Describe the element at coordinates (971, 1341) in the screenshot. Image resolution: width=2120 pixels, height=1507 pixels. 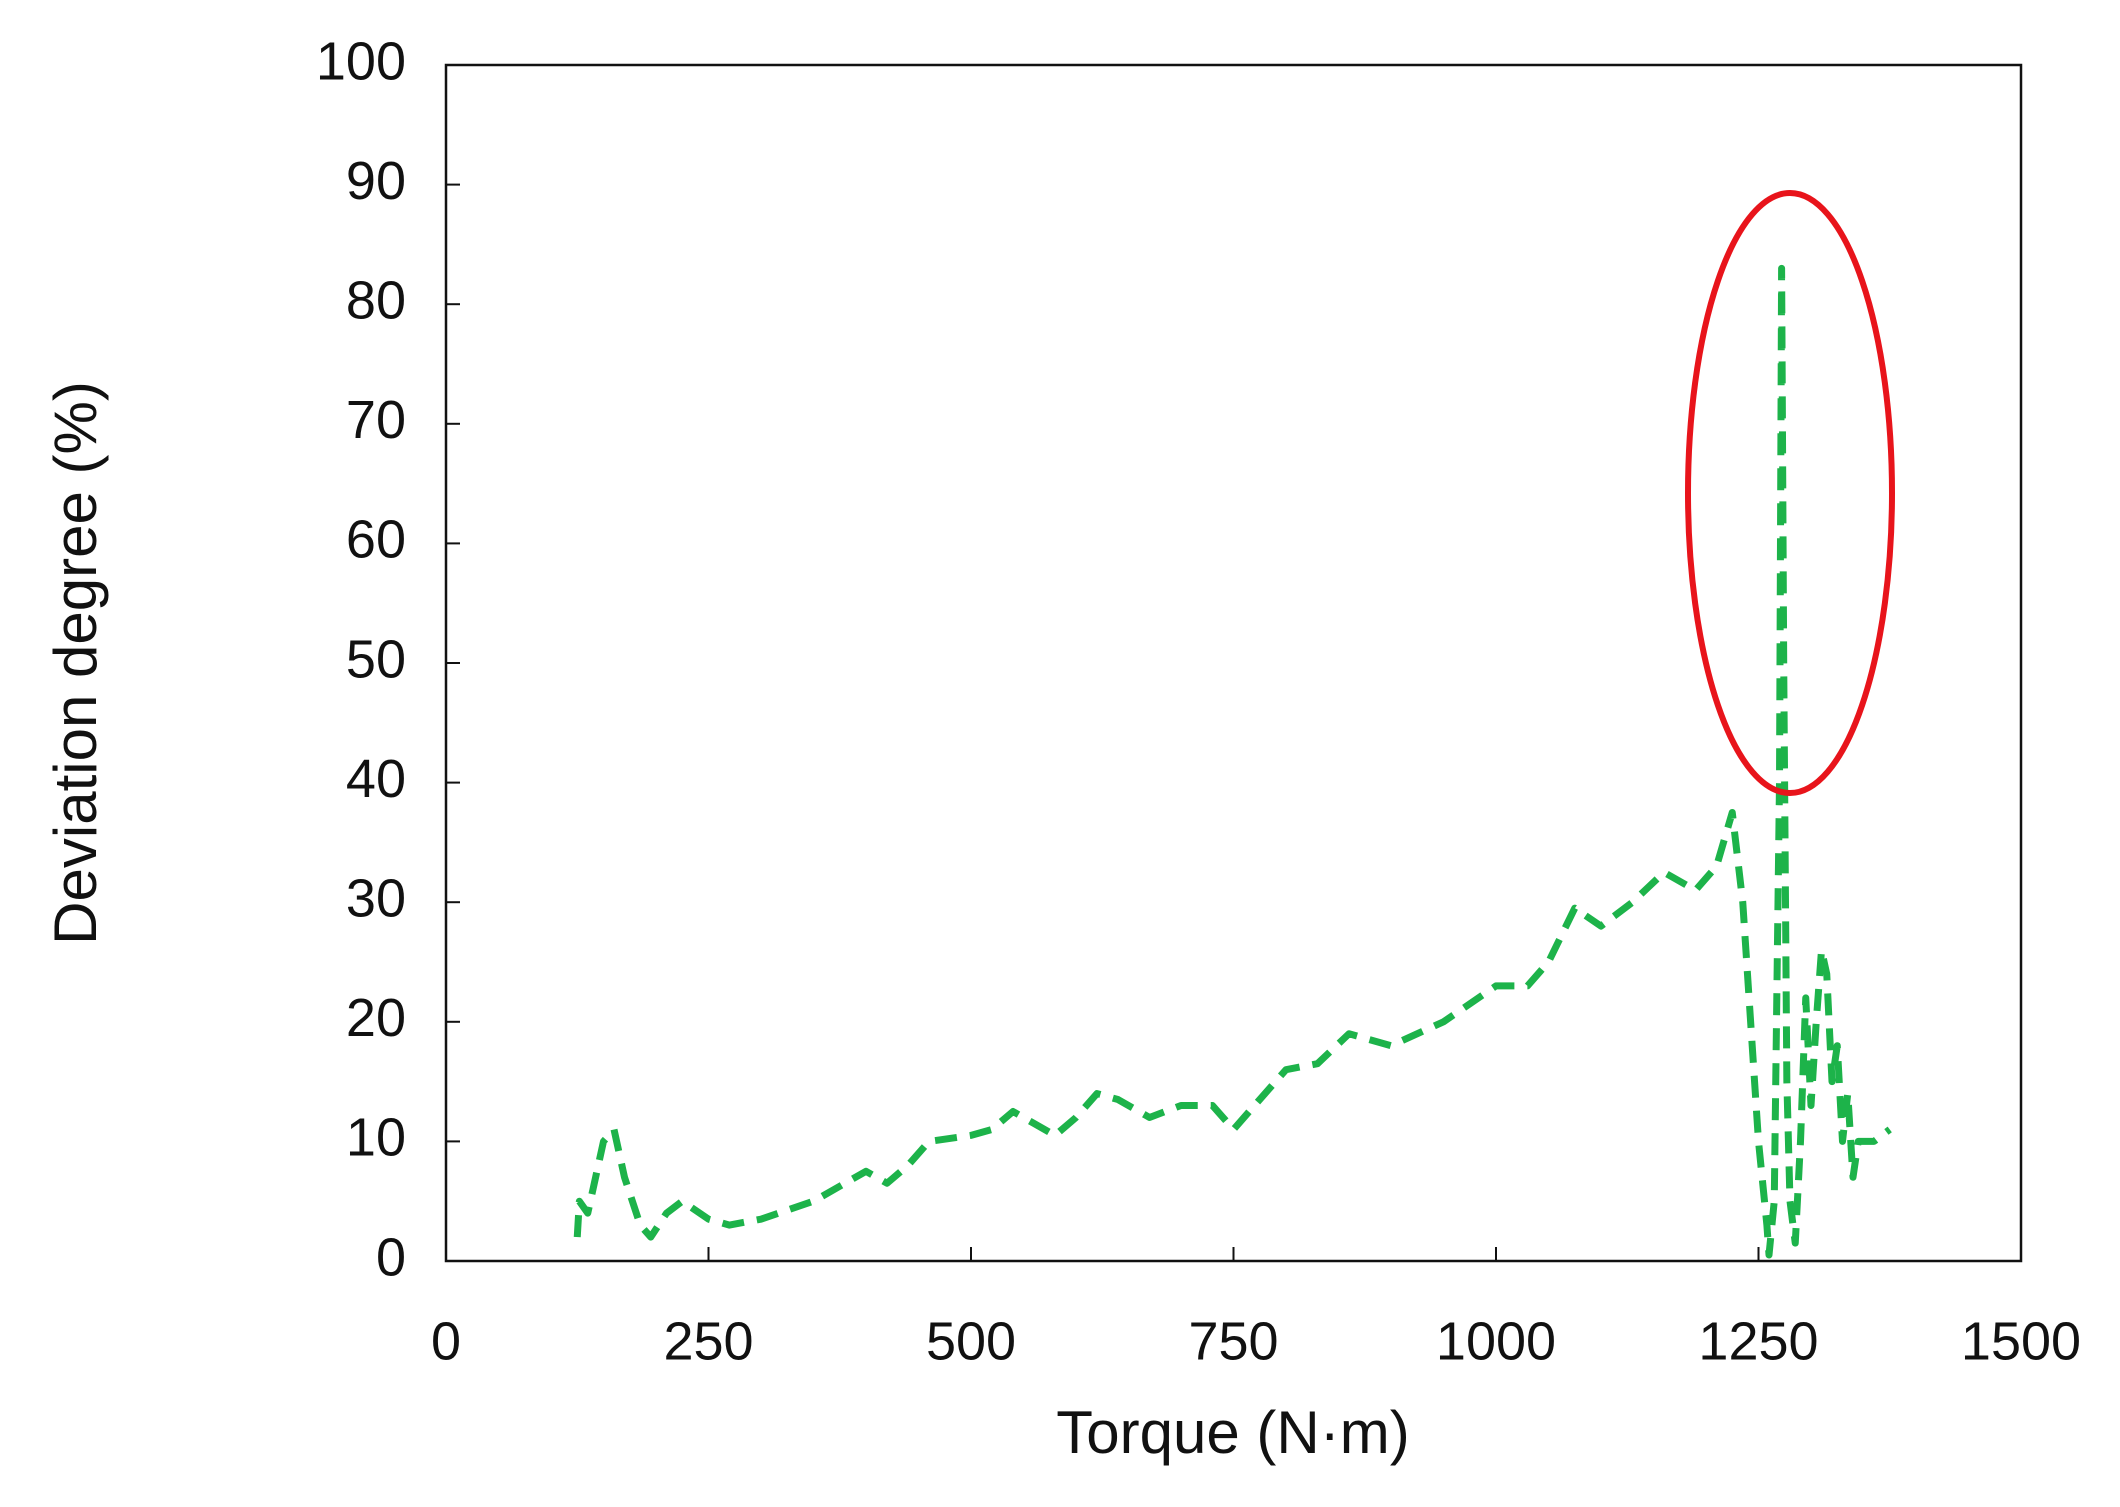
I see `x-tick-label: 500` at that location.